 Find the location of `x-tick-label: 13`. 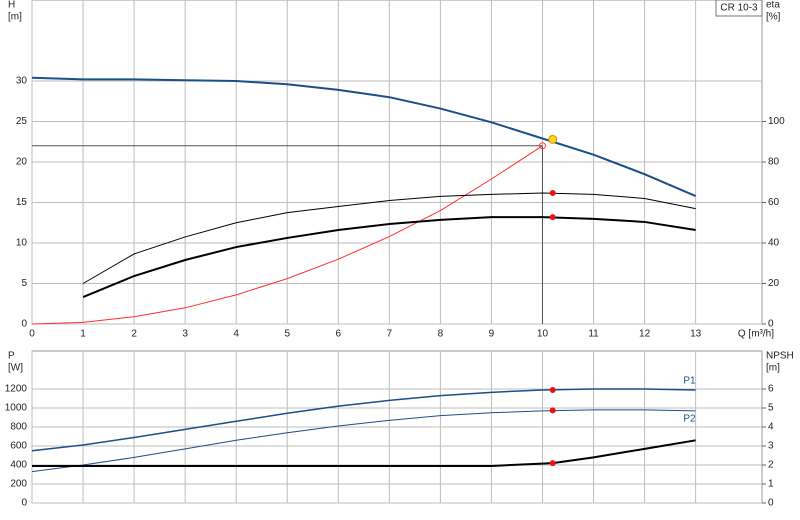

x-tick-label: 13 is located at coordinates (696, 334).